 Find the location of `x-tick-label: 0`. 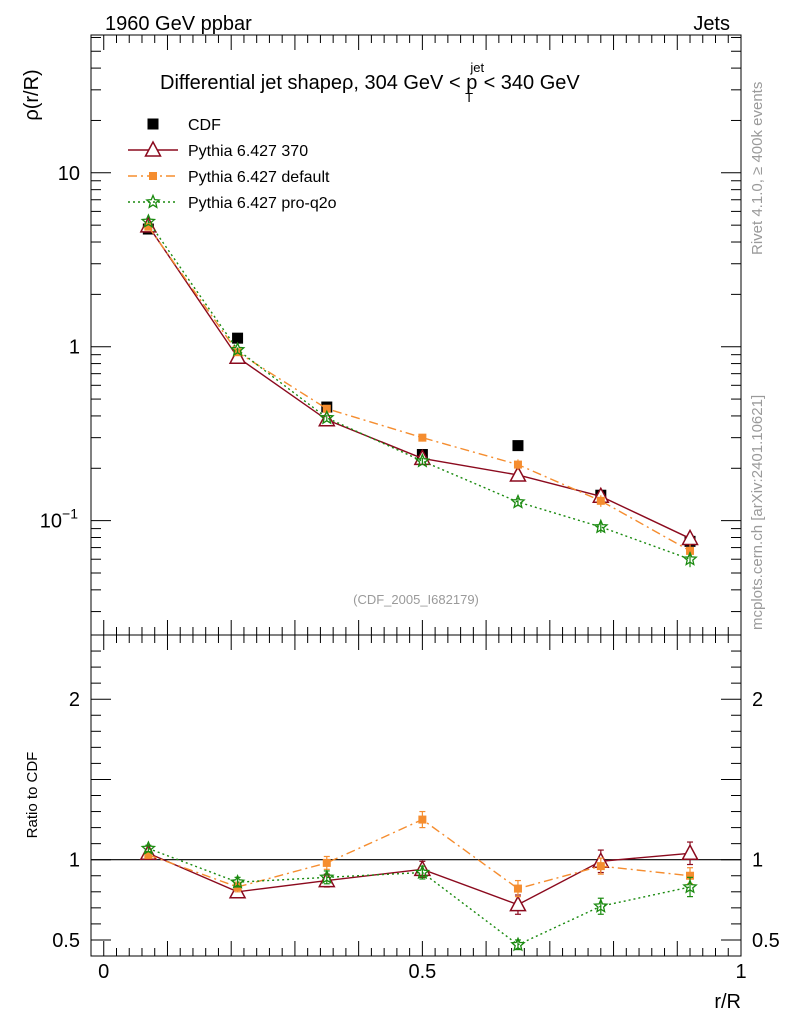

x-tick-label: 0 is located at coordinates (103, 972).